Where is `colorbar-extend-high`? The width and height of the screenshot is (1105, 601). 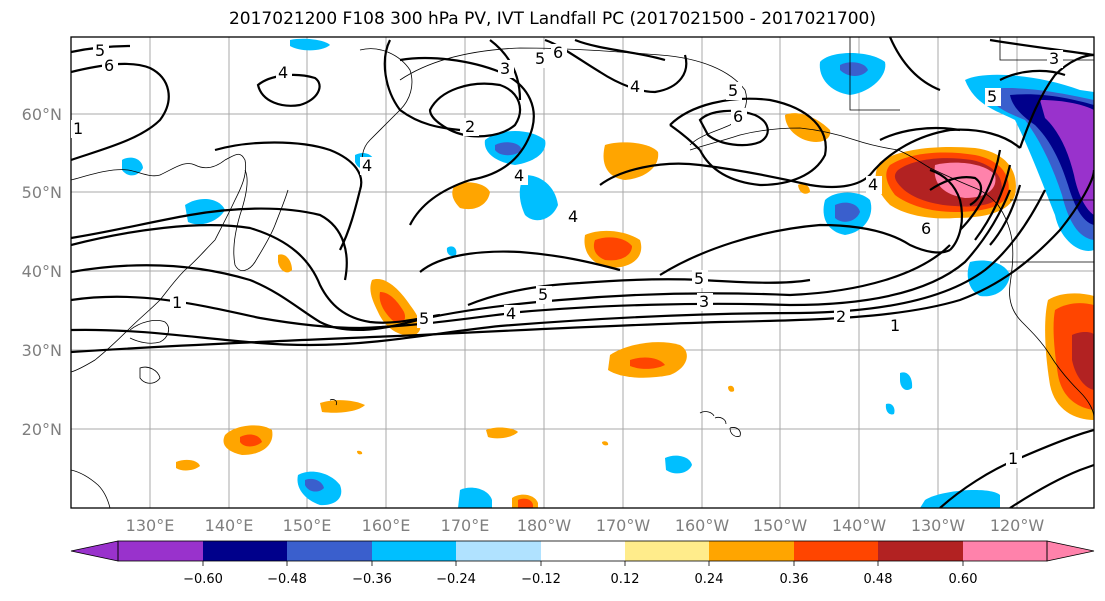
colorbar-extend-high is located at coordinates (1070, 551).